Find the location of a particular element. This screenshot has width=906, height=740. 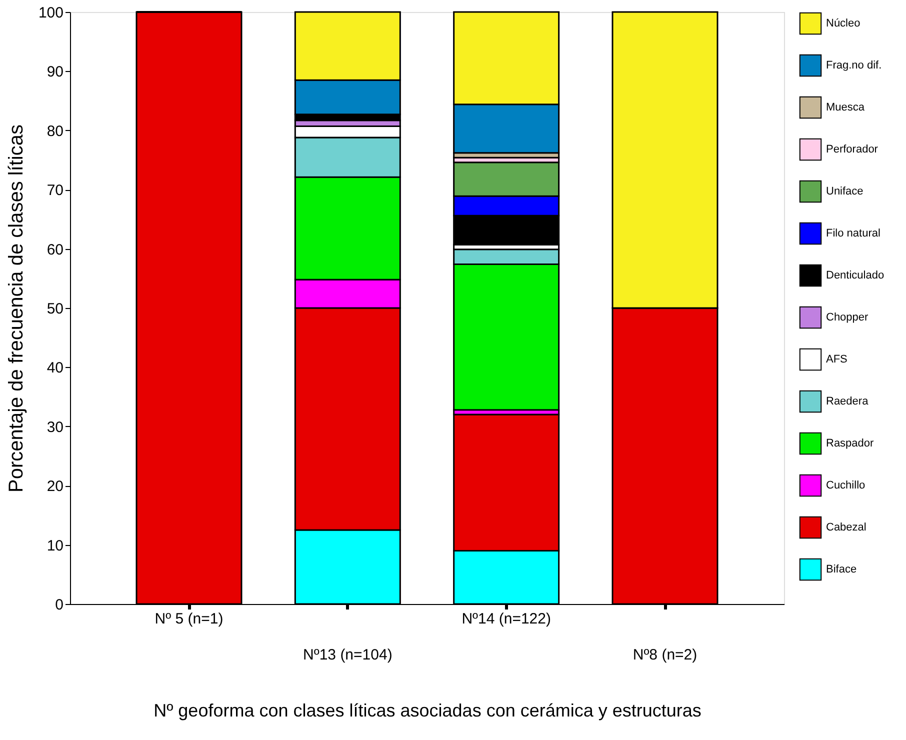

x-tick-label: Nº13 (n=104) is located at coordinates (347, 655).